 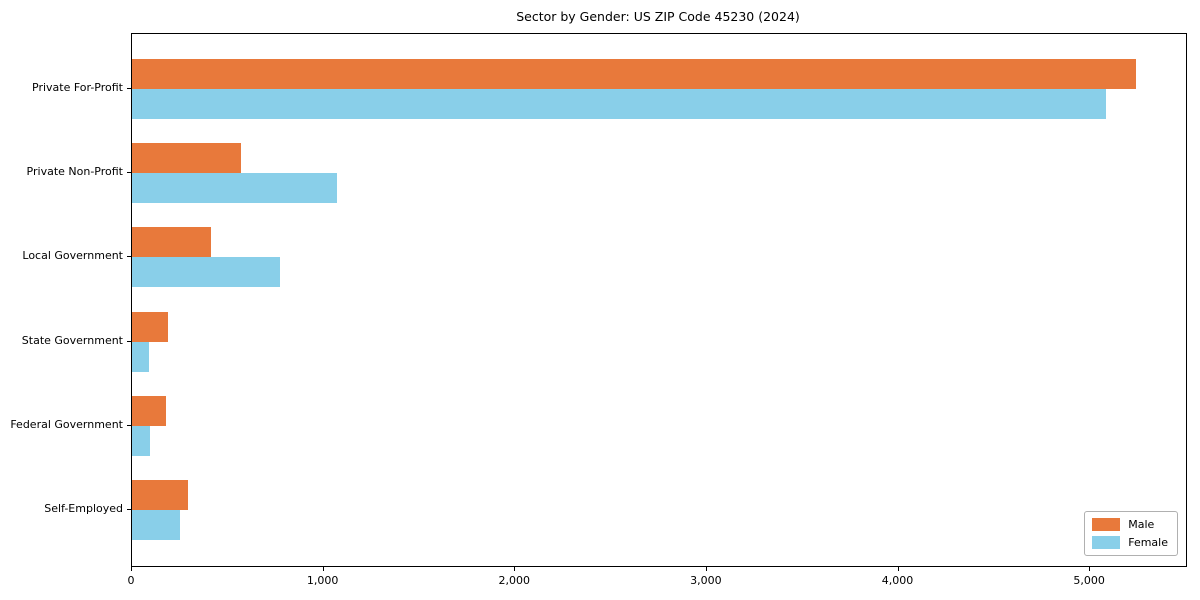 What do you see at coordinates (131, 580) in the screenshot?
I see `x-axis-tick-label: 0` at bounding box center [131, 580].